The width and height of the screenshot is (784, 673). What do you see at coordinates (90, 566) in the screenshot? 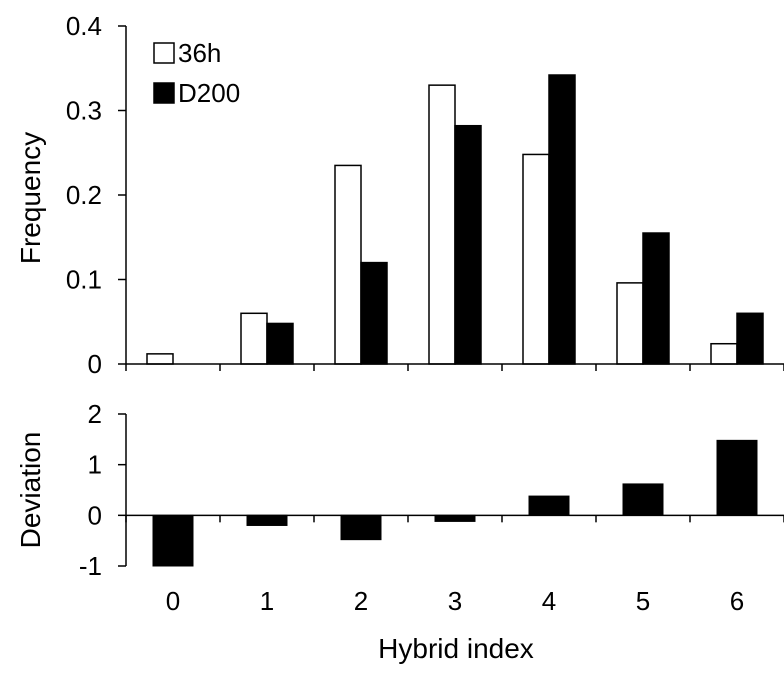
I see `deviation-y-tick-label: -1` at bounding box center [90, 566].